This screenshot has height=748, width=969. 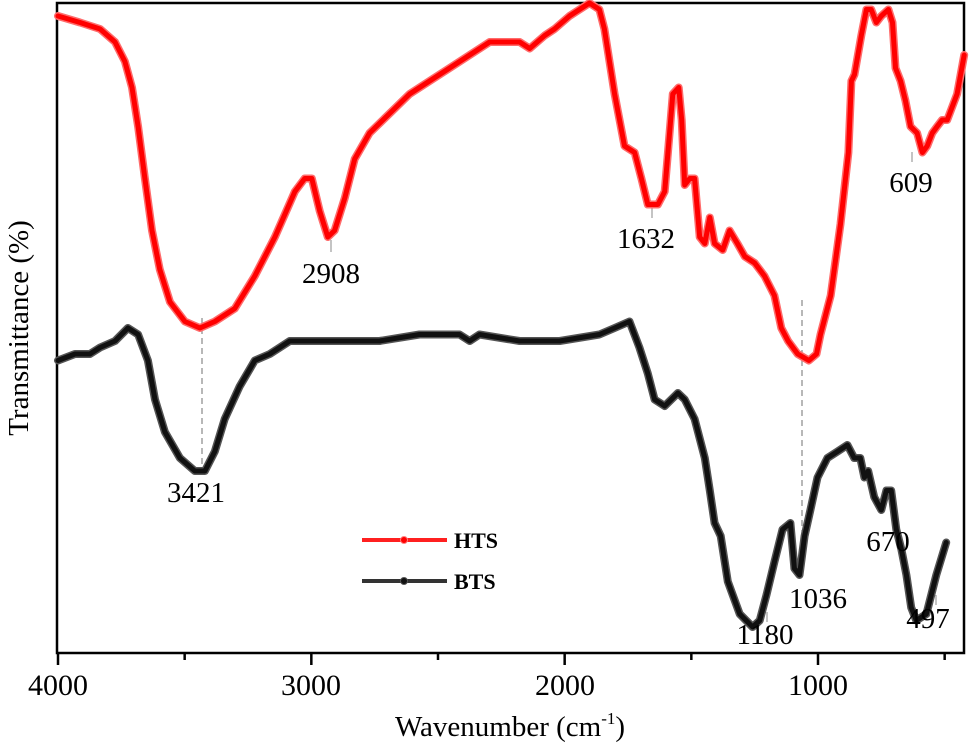 What do you see at coordinates (928, 619) in the screenshot?
I see `peak-label-497: 497` at bounding box center [928, 619].